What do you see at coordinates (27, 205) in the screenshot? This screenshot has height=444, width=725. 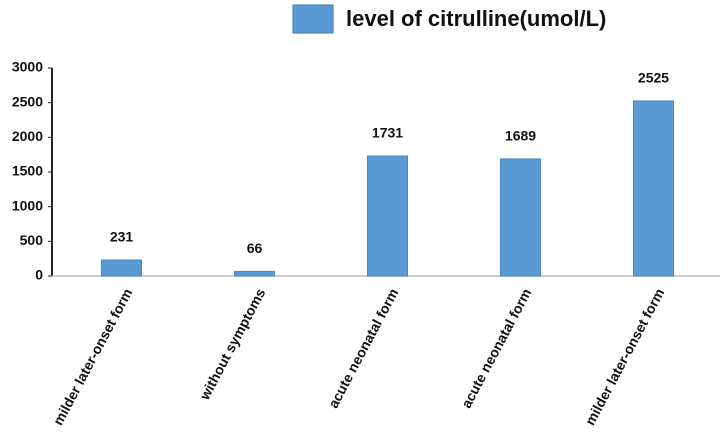 I see `y-tick-label: 1000` at bounding box center [27, 205].